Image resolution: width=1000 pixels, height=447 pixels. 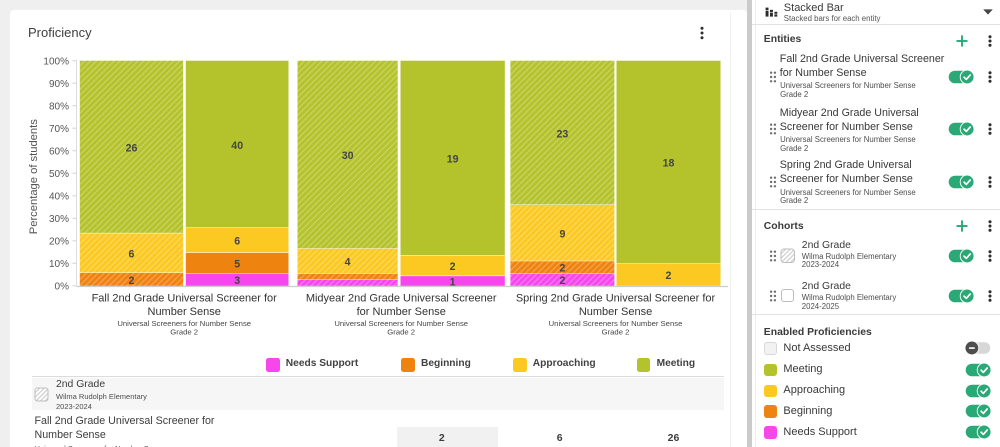 I want to click on svg-text: 3, so click(x=237, y=281).